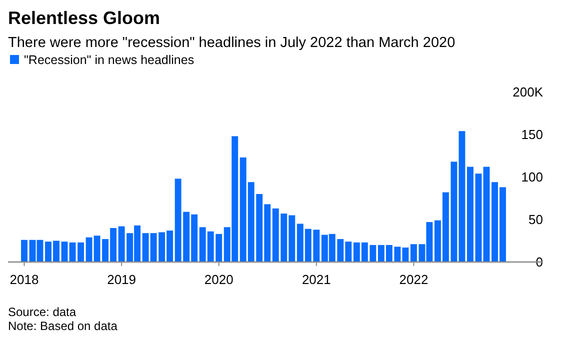 The width and height of the screenshot is (561, 343). Describe the element at coordinates (219, 279) in the screenshot. I see `x-tick-label: 2020` at that location.